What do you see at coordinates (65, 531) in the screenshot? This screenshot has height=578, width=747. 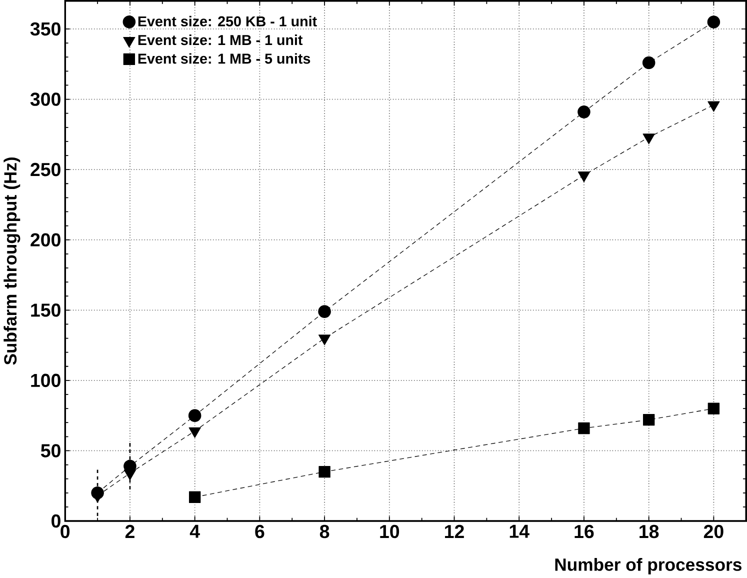 I see `x-tick-label: 0` at bounding box center [65, 531].